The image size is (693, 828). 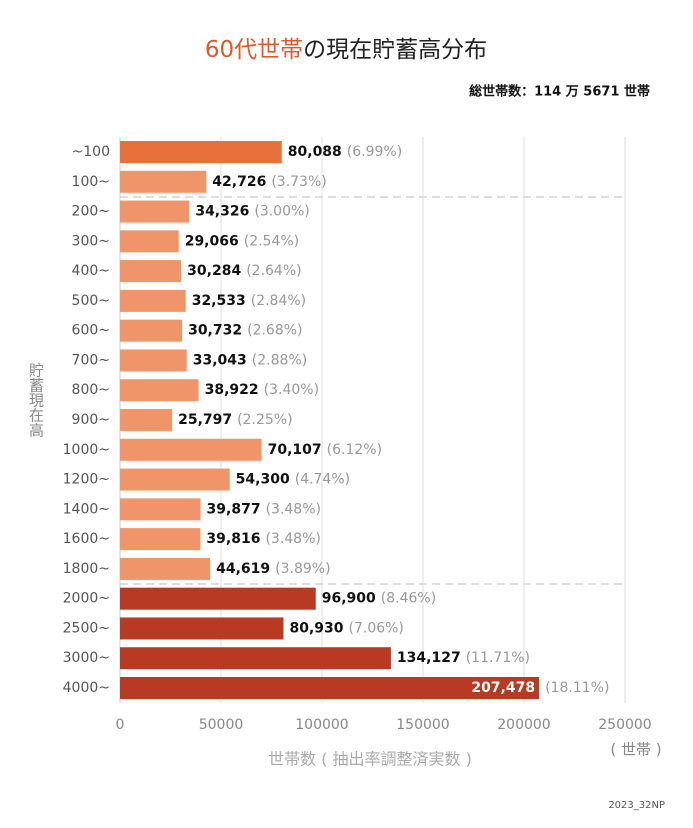 I want to click on bar-label: 32,533 (2.84%), so click(x=249, y=301).